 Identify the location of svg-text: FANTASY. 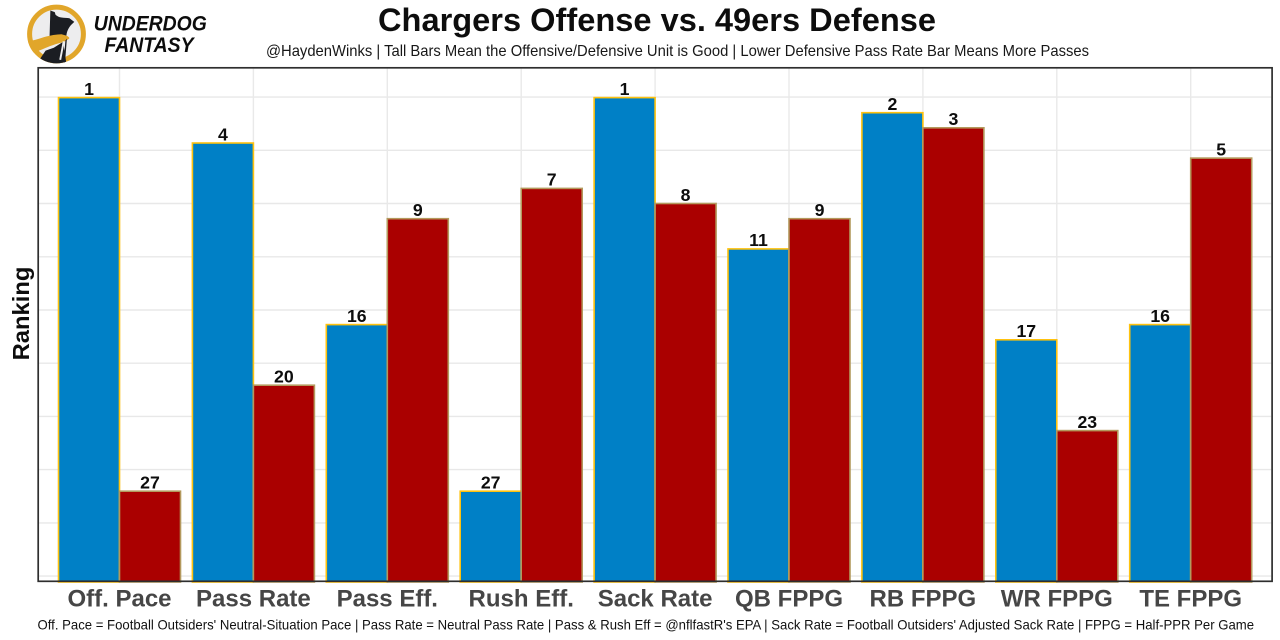
(150, 45).